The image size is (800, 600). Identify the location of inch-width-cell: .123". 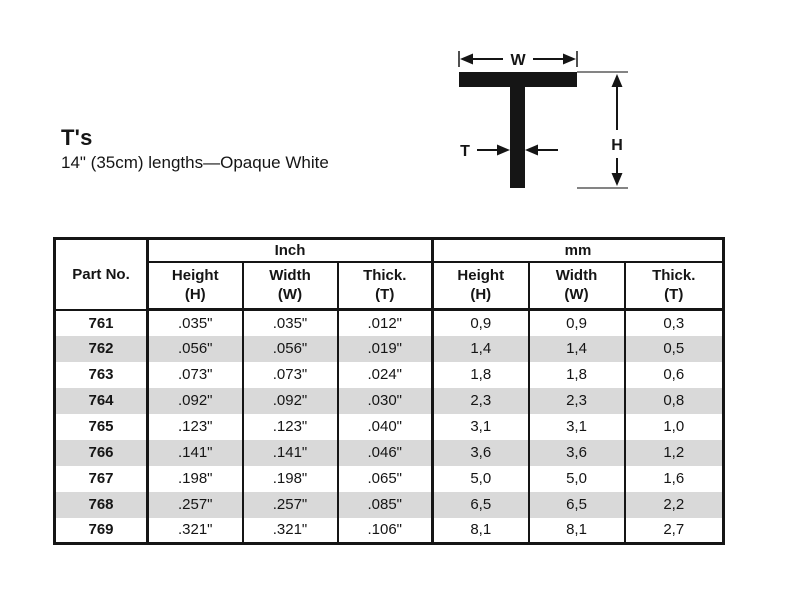
(290, 426).